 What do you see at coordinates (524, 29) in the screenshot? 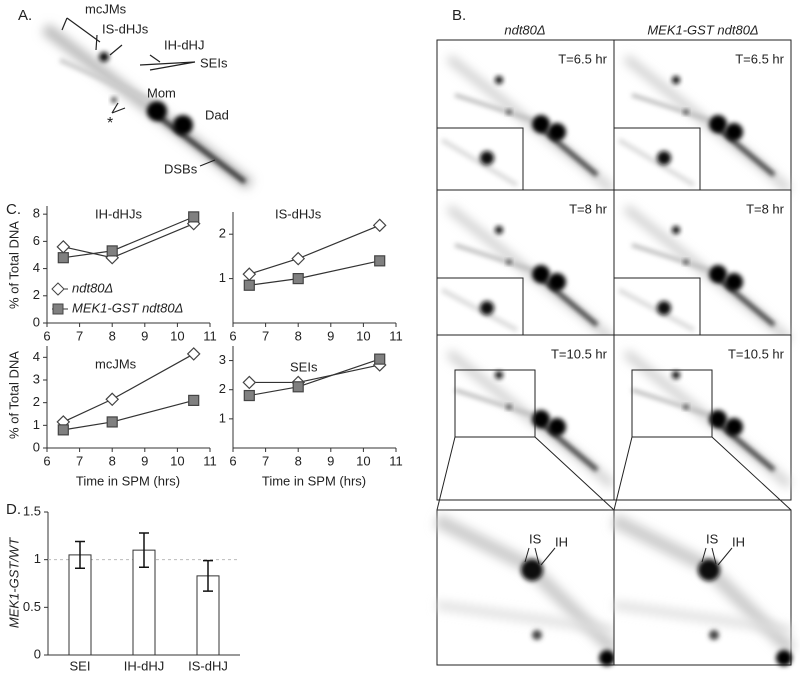
I see `column-header: ndt80Δ` at bounding box center [524, 29].